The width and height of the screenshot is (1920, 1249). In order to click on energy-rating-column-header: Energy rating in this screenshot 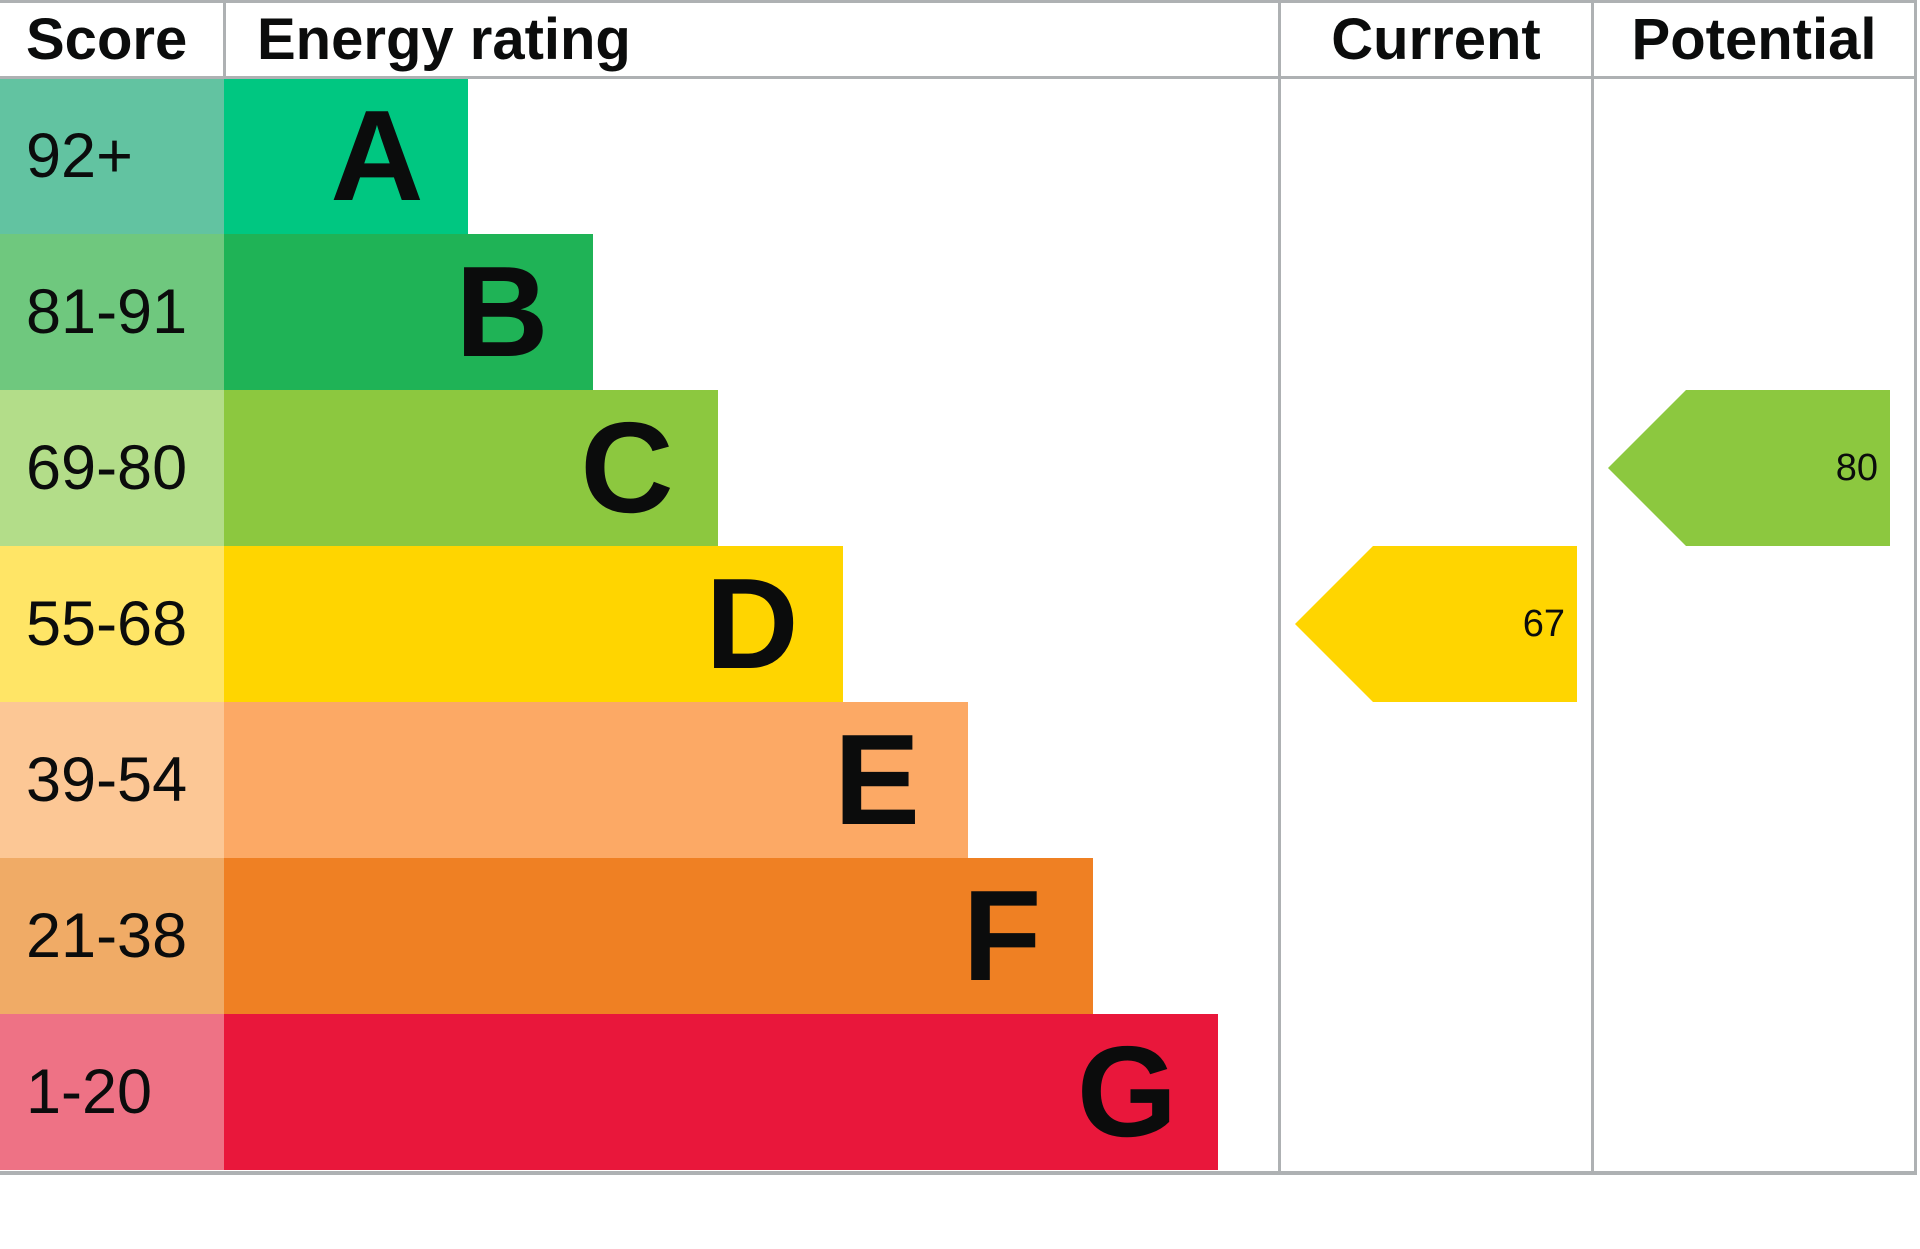, I will do `click(444, 39)`.